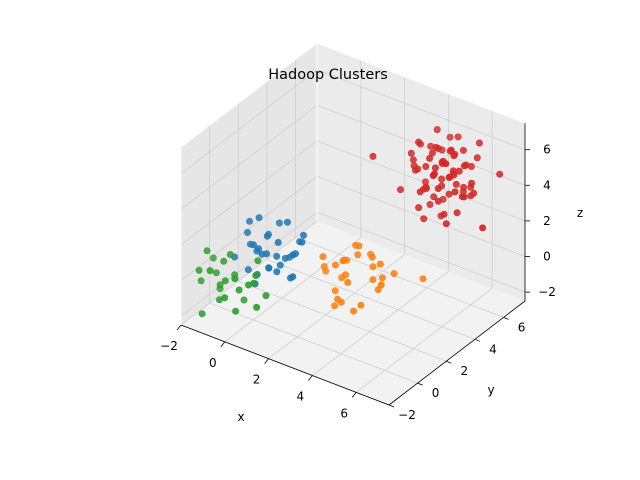 This screenshot has width=640, height=480. Describe the element at coordinates (580, 213) in the screenshot. I see `z-axis-label: z` at that location.